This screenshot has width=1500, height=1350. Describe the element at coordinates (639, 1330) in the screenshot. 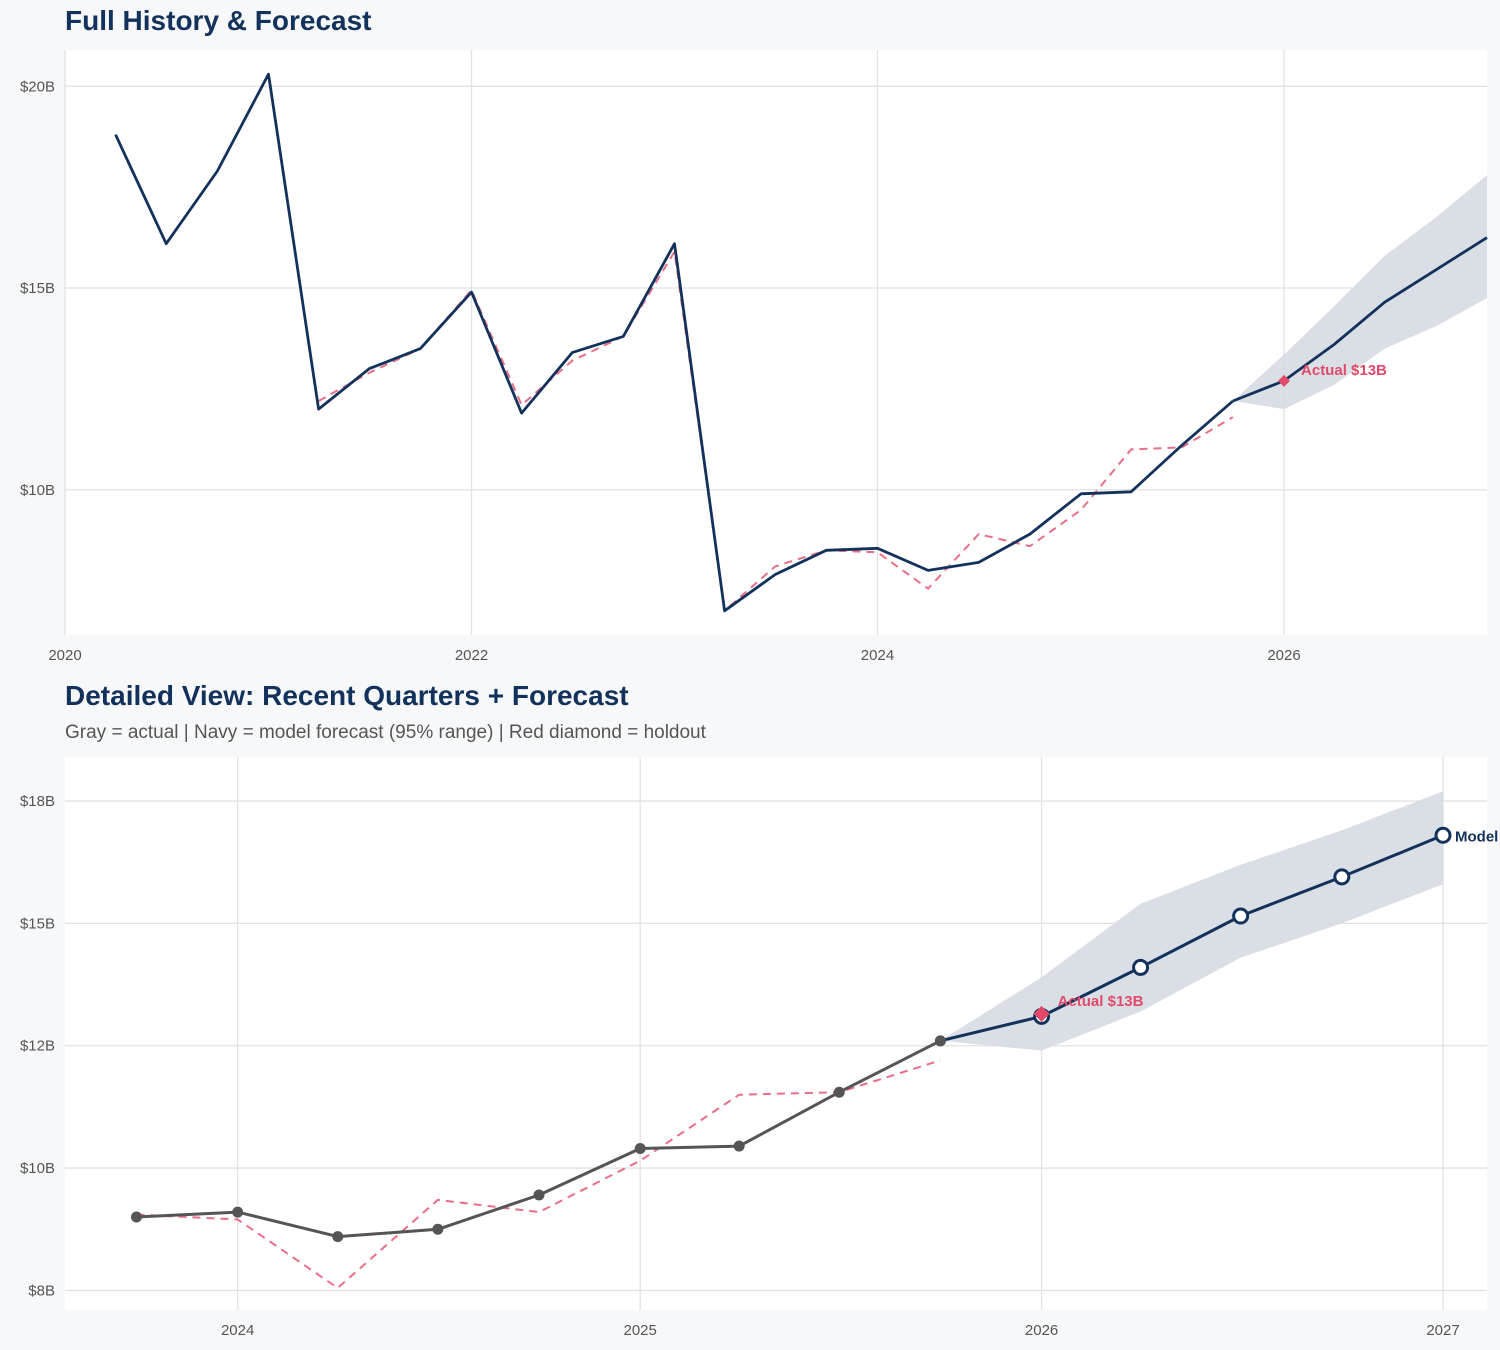

I see `x-tick-label: 2025` at that location.